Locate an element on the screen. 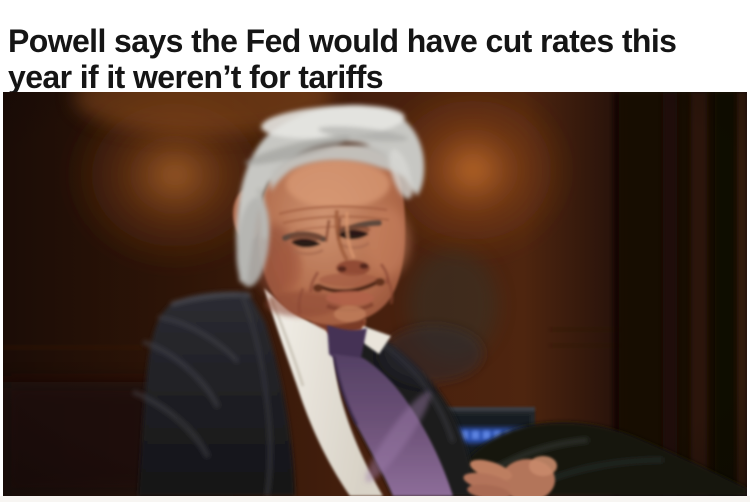 Image resolution: width=750 pixels, height=502 pixels. powell-hair is located at coordinates (330, 196).